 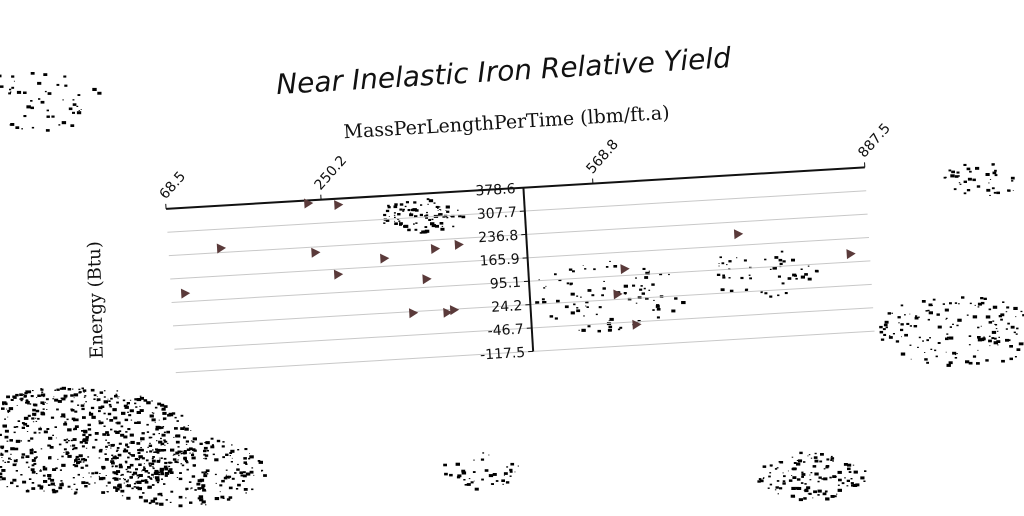 I want to click on y-axis-line, so click(x=528, y=270).